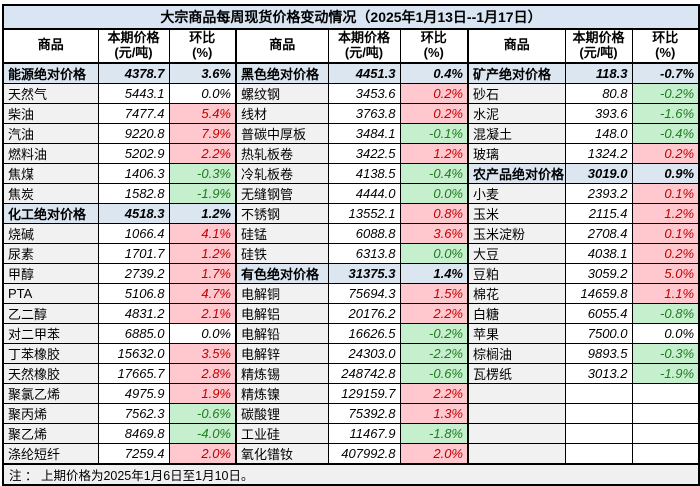  I want to click on pct-cell: 2.2%, so click(434, 393).